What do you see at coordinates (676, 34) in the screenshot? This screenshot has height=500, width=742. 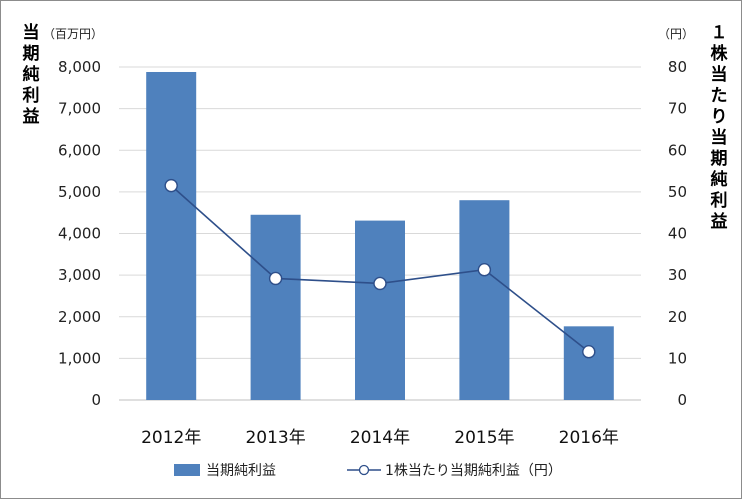 I see `right-axis-unit: （円）` at bounding box center [676, 34].